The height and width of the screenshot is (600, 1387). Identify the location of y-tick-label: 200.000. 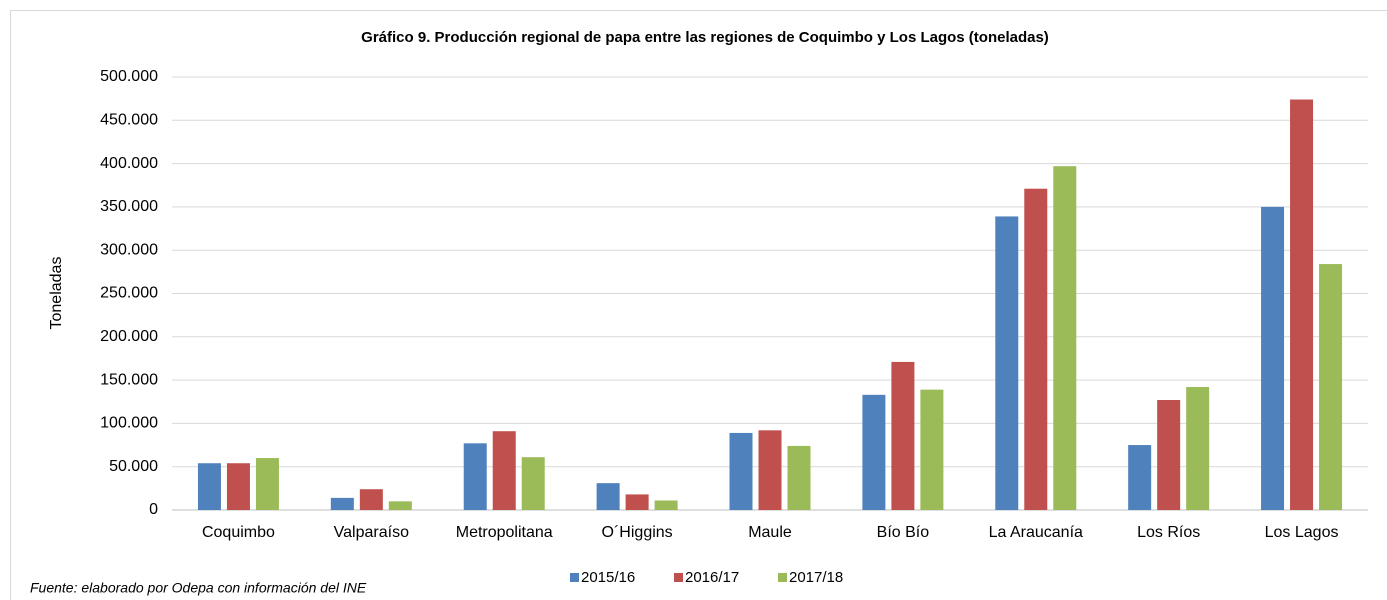
(129, 336).